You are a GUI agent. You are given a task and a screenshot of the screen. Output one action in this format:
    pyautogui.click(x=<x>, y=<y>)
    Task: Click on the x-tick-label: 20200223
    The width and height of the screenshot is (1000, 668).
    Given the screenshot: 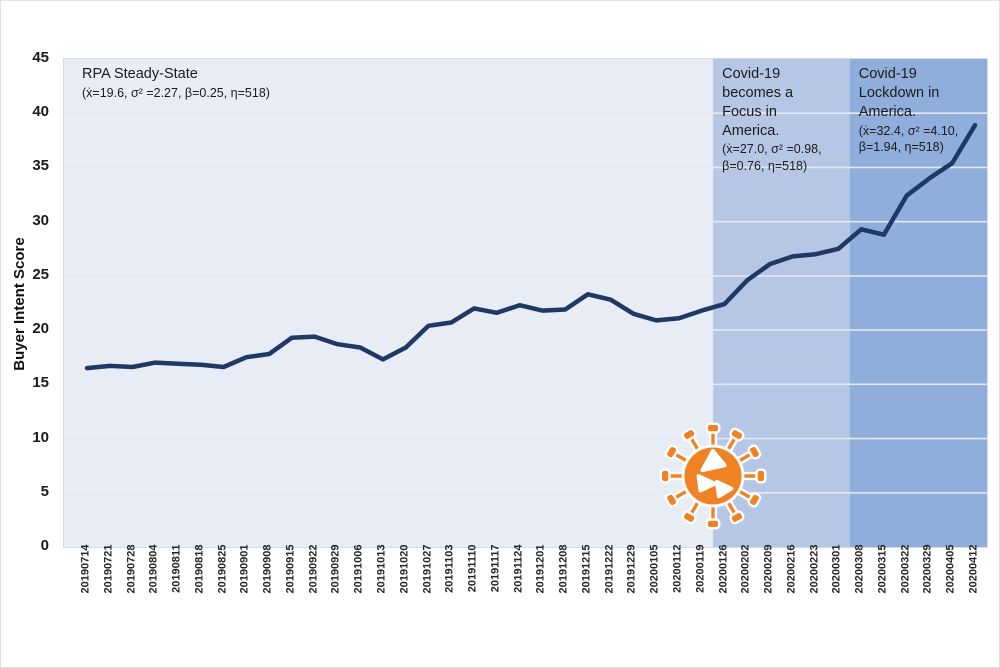 What is the action you would take?
    pyautogui.click(x=814, y=569)
    